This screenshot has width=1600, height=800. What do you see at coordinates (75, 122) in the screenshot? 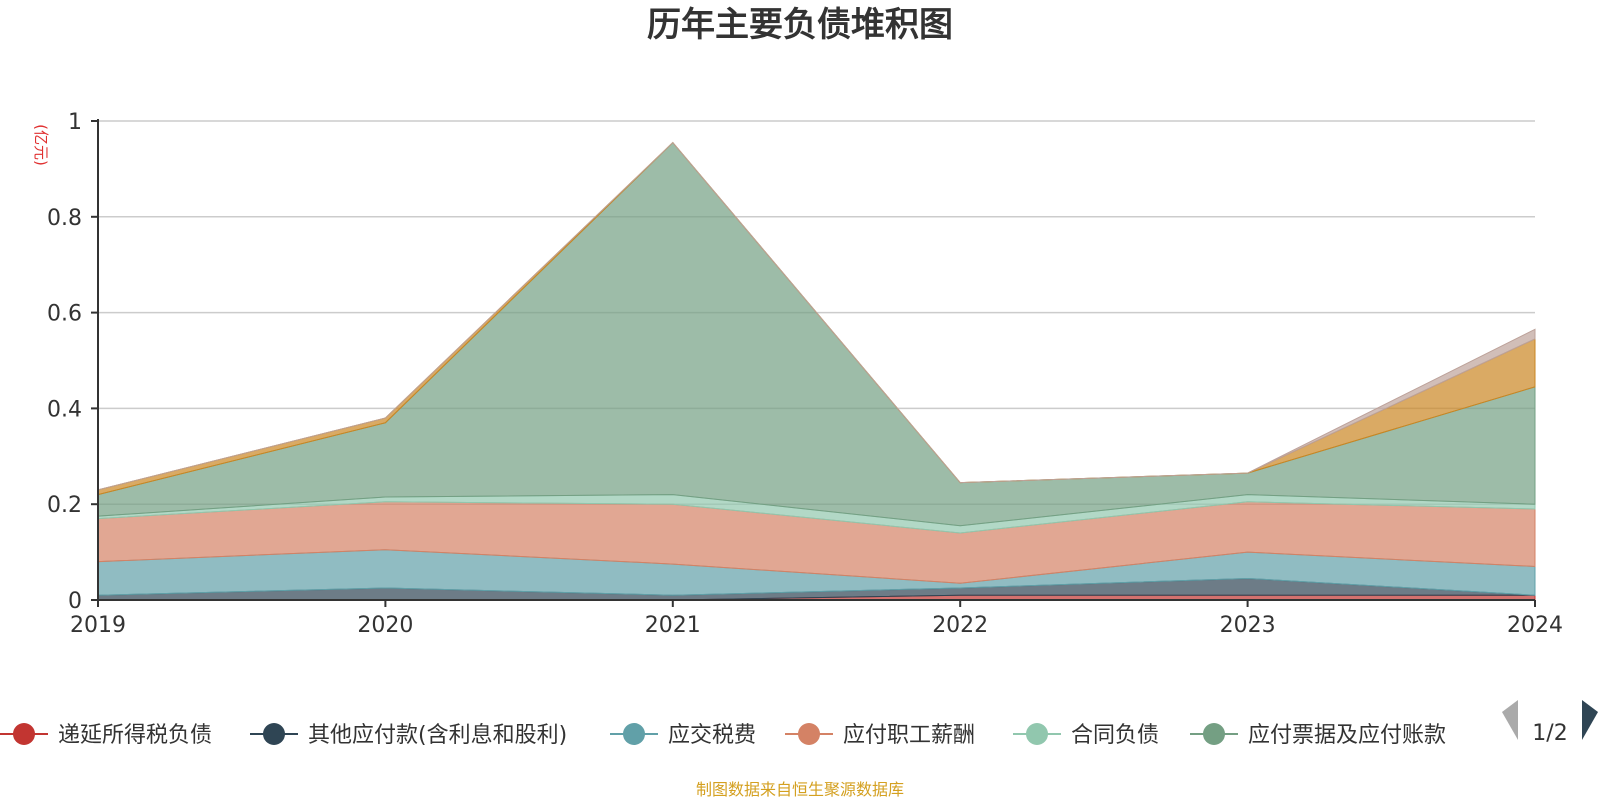
I see `y-tick-label: 1` at bounding box center [75, 122].